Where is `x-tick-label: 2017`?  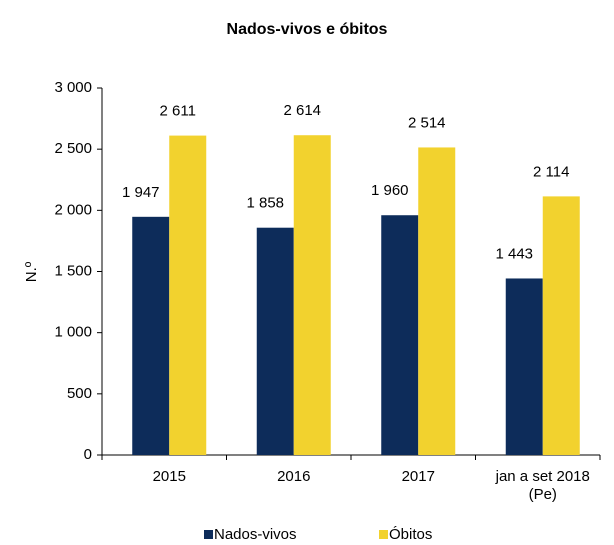
x-tick-label: 2017 is located at coordinates (418, 476).